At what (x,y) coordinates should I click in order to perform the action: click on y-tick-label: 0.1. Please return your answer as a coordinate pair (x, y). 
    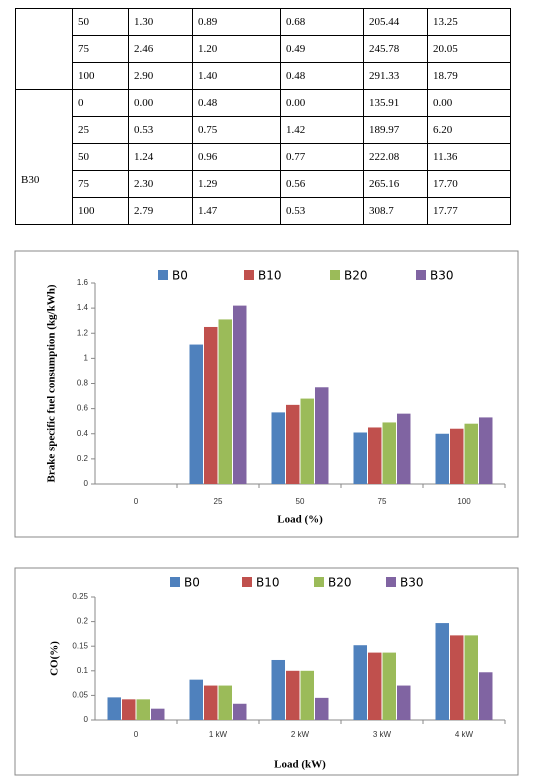
    Looking at the image, I should click on (83, 670).